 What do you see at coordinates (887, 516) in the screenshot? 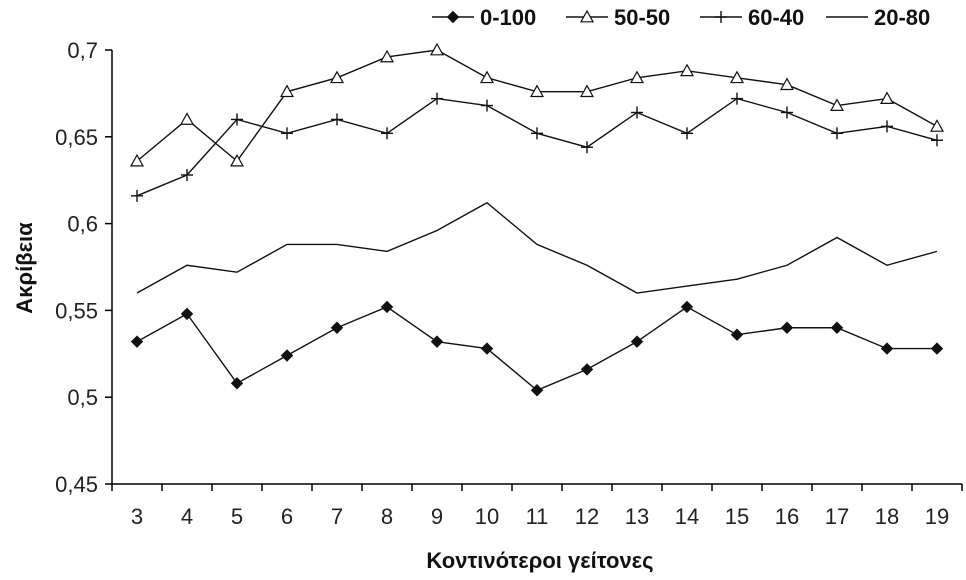
I see `x-tick-label: 18` at bounding box center [887, 516].